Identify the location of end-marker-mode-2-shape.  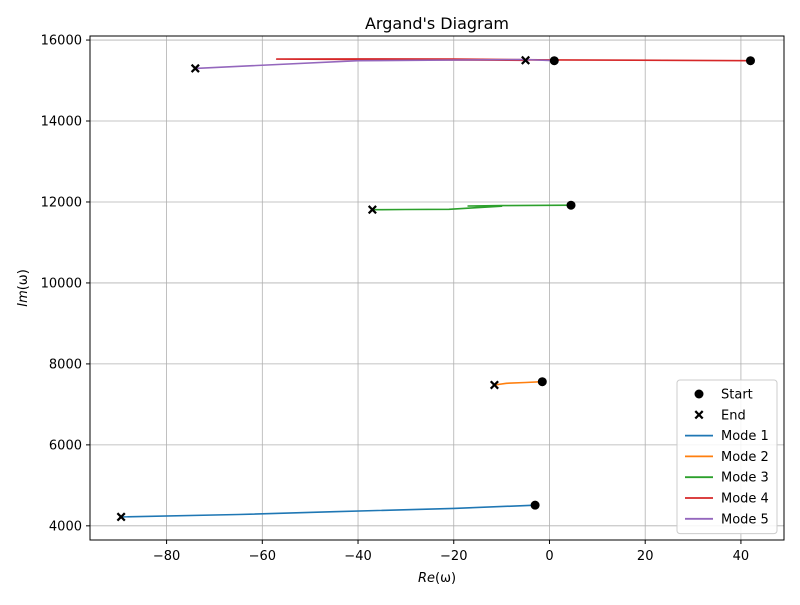
(494, 385).